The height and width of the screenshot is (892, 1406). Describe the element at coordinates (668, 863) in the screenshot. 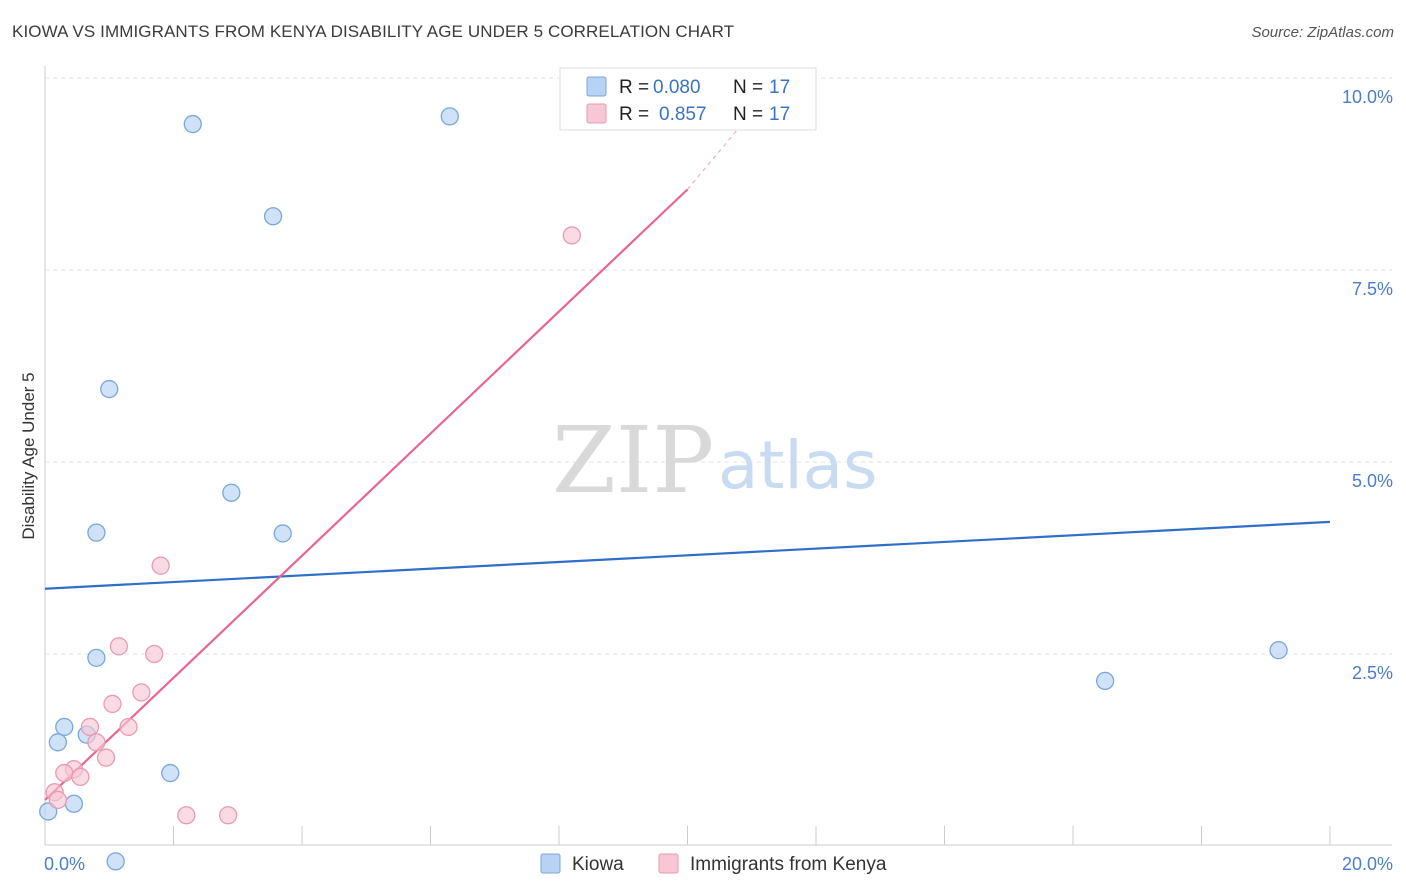

I see `bottom-legend-swatch-kenya` at that location.